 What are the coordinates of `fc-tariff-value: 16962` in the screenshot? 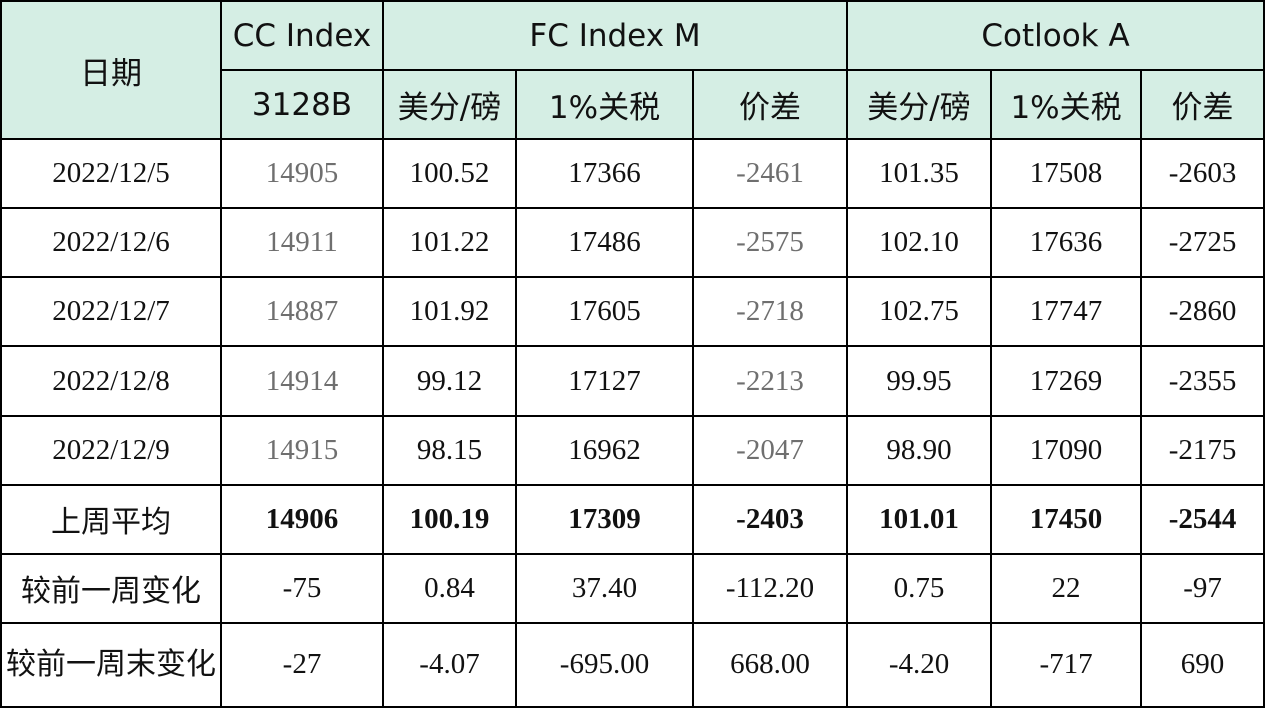 It's located at (604, 450).